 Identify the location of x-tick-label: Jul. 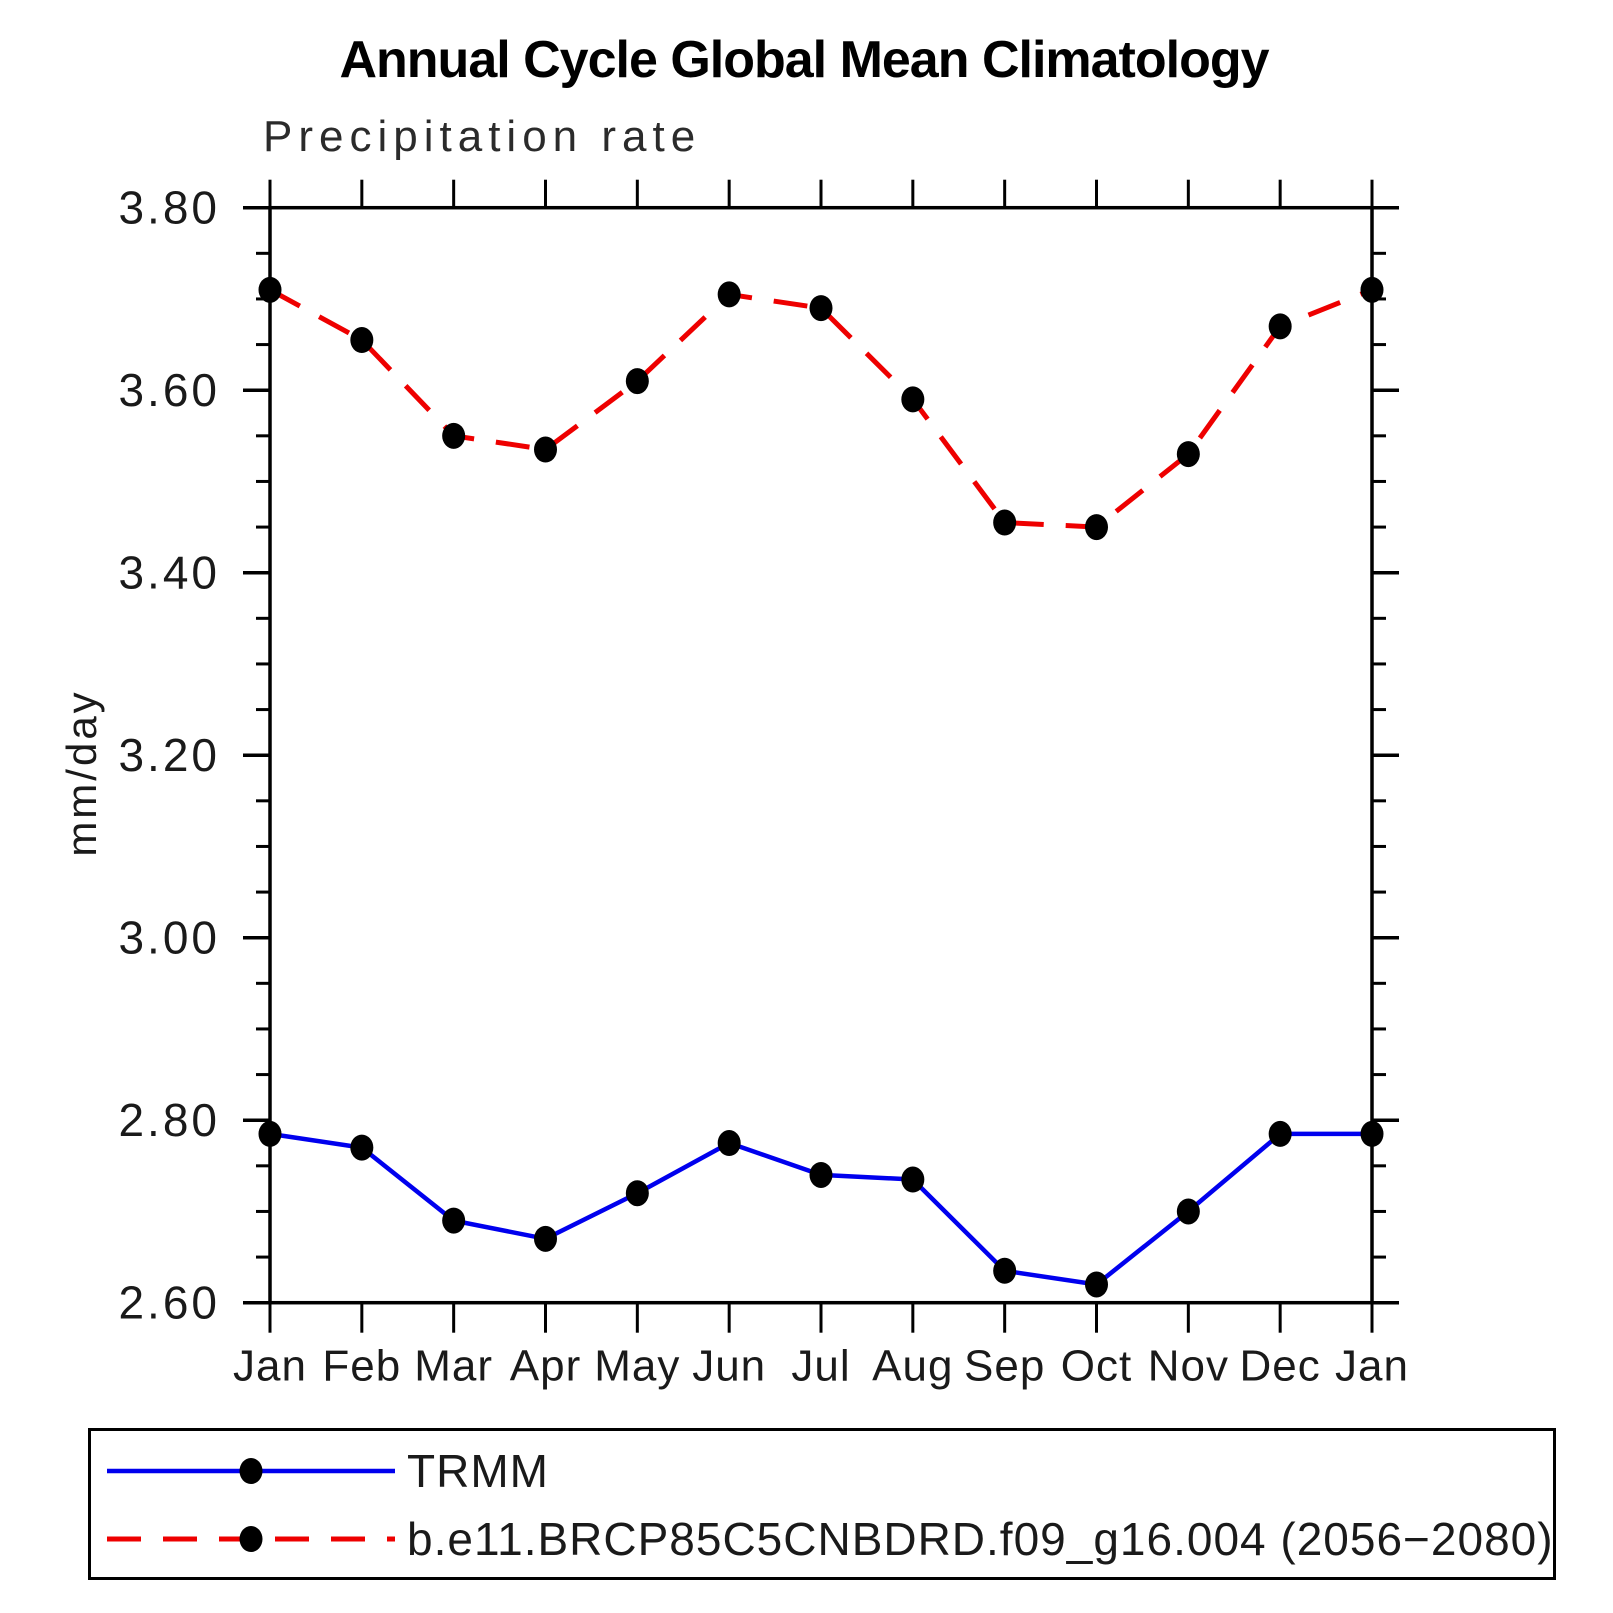
(820, 1366).